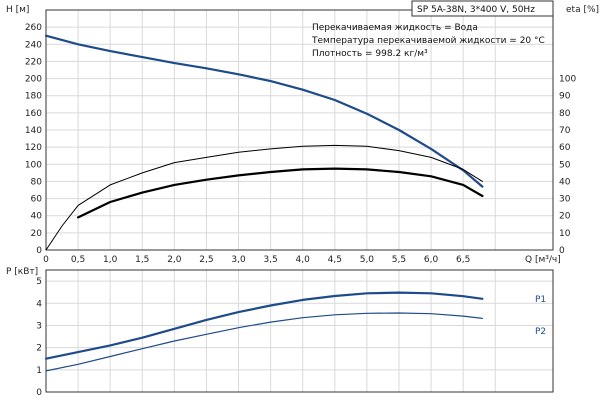 This screenshot has width=600, height=404. What do you see at coordinates (39, 371) in the screenshot?
I see `power-tick-label: 1` at bounding box center [39, 371].